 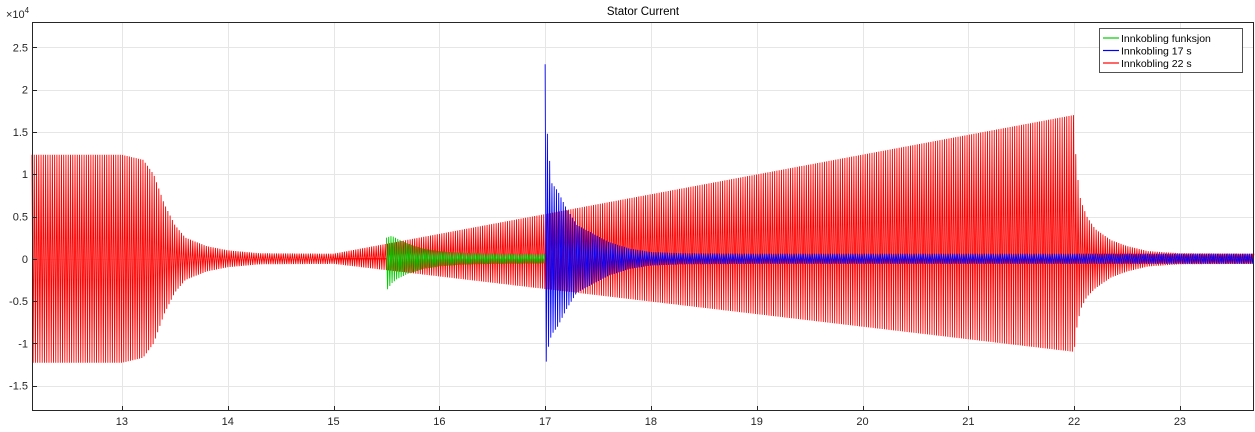 I want to click on x-tick-label: 15, so click(x=333, y=422).